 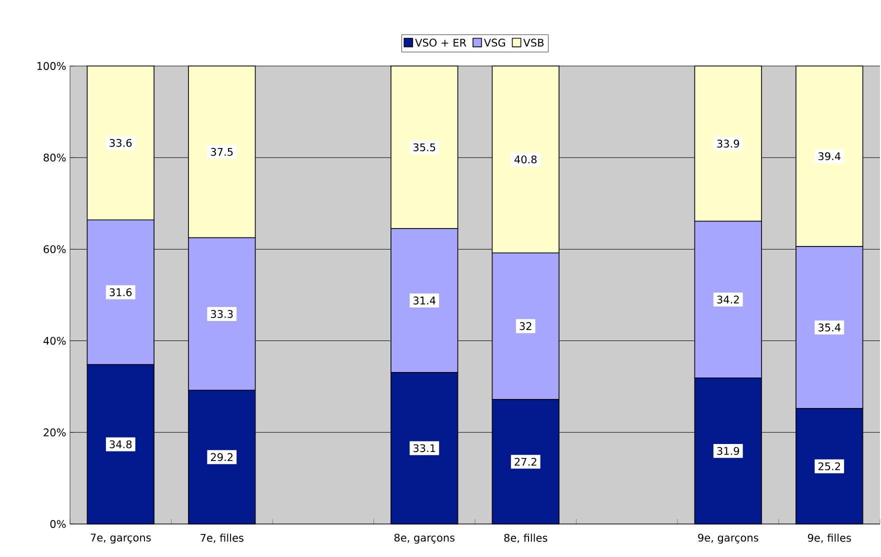 What do you see at coordinates (58, 524) in the screenshot?
I see `y-tick-label: 0%` at bounding box center [58, 524].